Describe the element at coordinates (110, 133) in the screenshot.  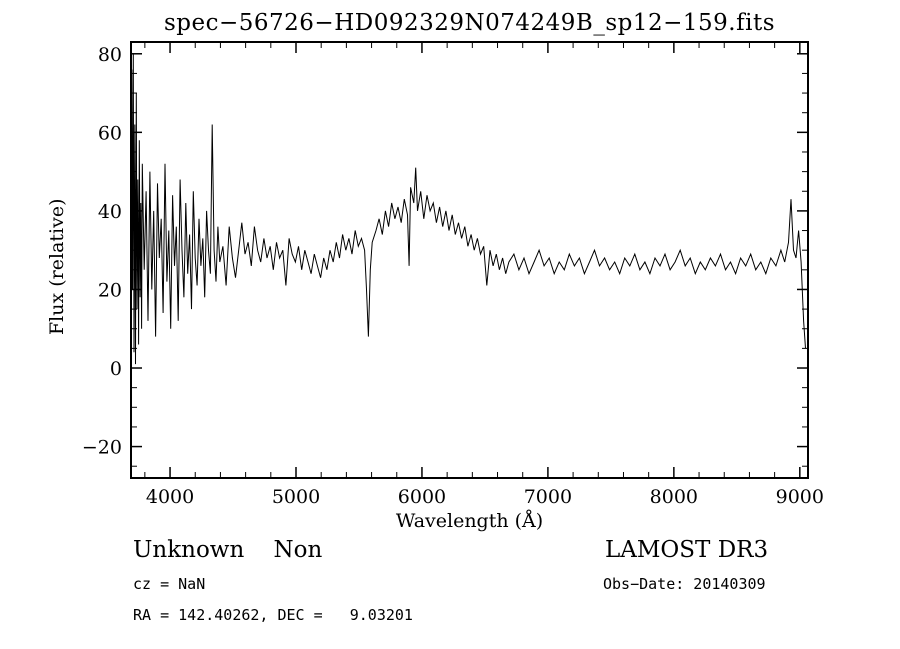
I see `y-tick-label: 60` at that location.